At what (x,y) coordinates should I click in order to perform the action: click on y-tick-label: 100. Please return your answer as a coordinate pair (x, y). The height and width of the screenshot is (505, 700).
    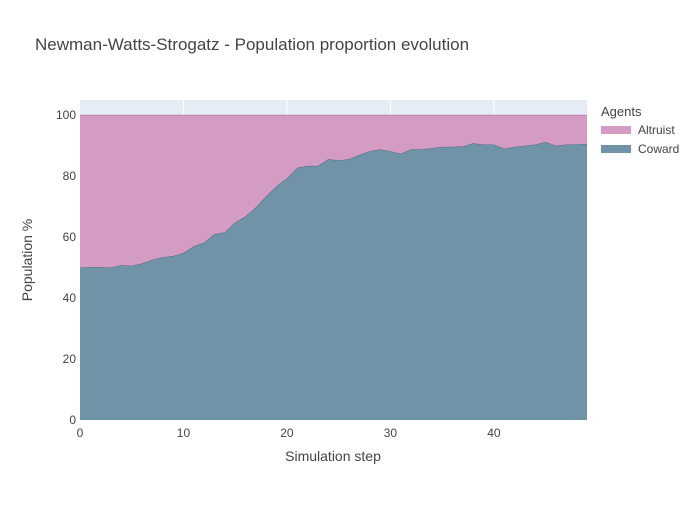
    Looking at the image, I should click on (66, 115).